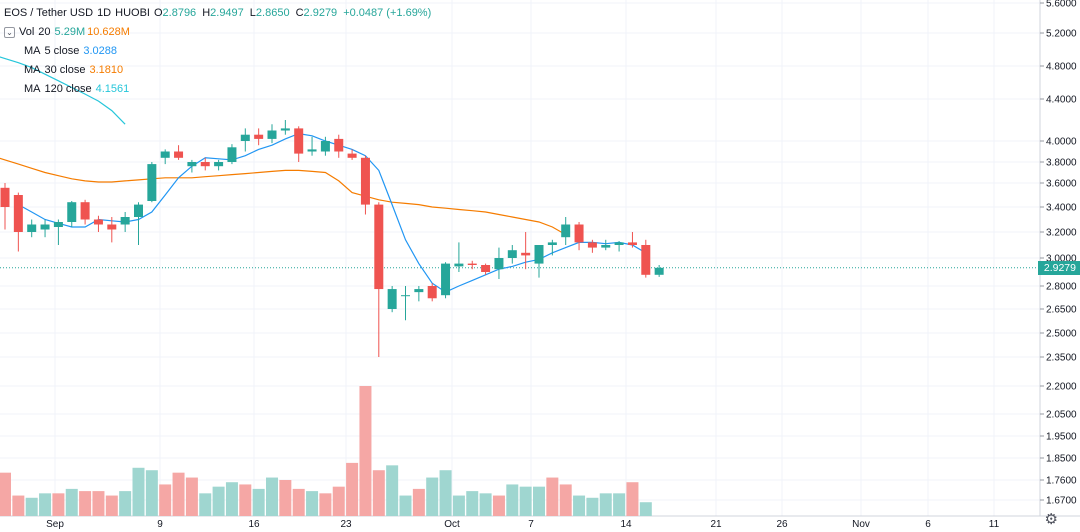 This screenshot has height=532, width=1080. What do you see at coordinates (104, 13) in the screenshot?
I see `interval: 1D` at bounding box center [104, 13].